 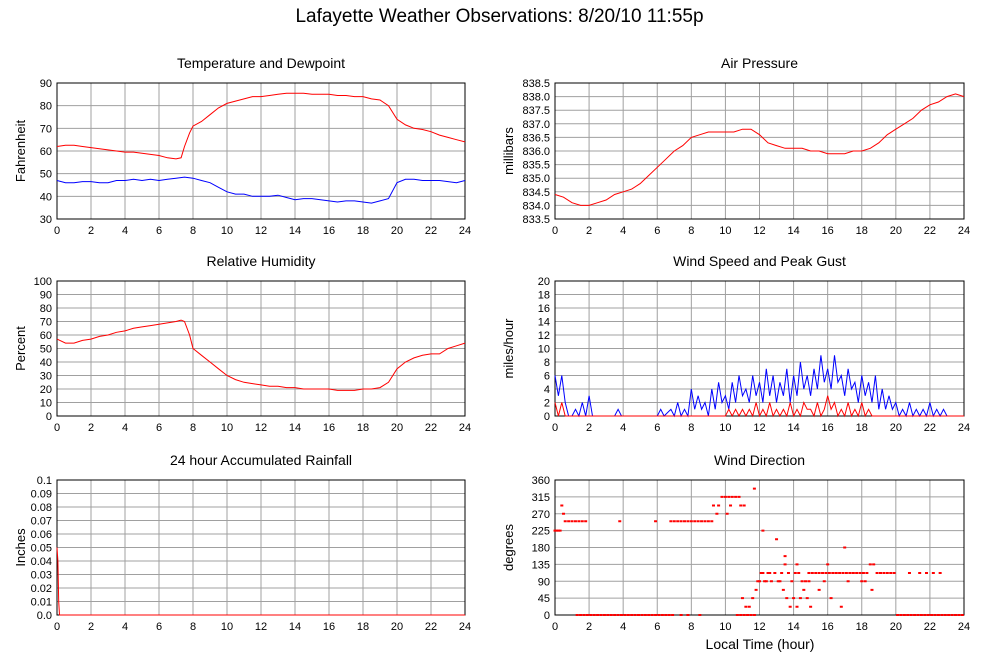 What do you see at coordinates (91, 428) in the screenshot?
I see `humidity-xtick-label: 2` at bounding box center [91, 428].